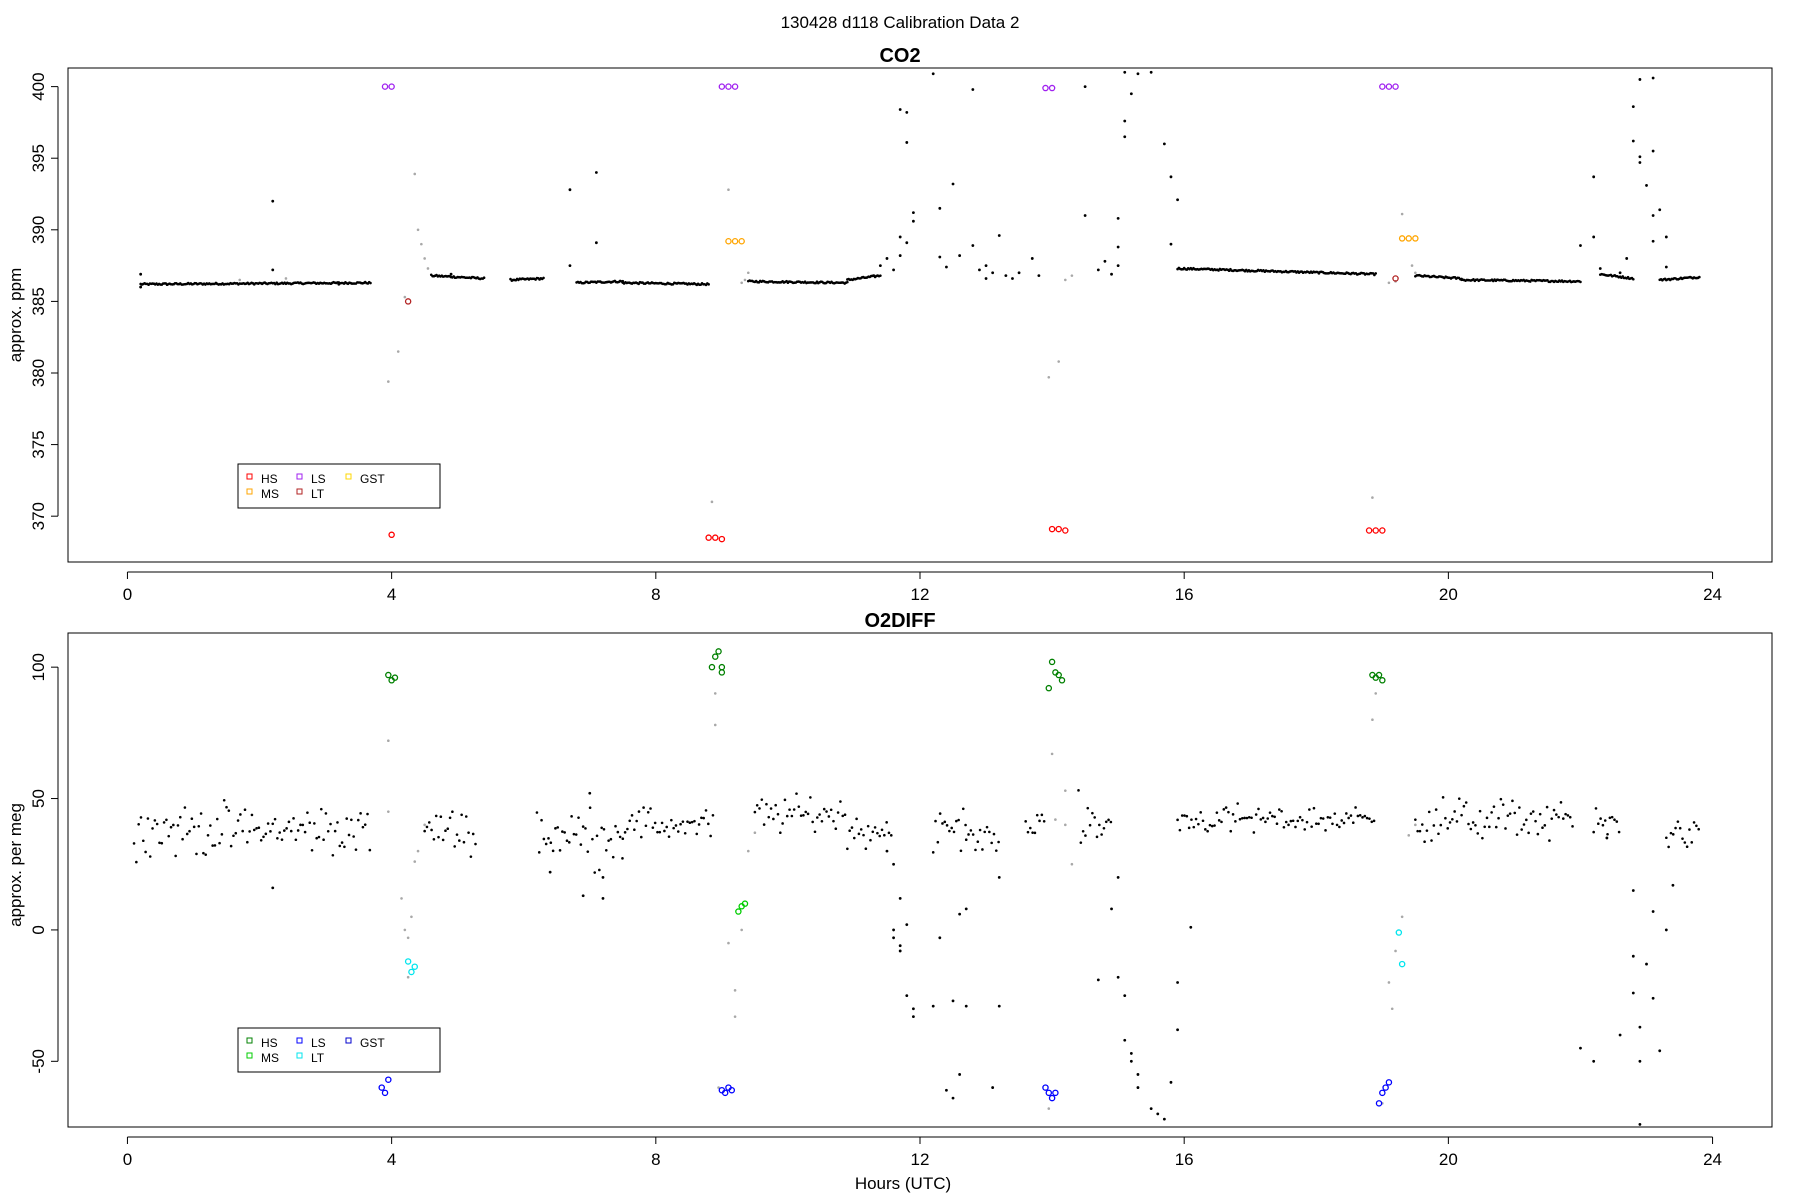 The width and height of the screenshot is (1800, 1200). I want to click on co2-y-tick-label: 400, so click(38, 86).